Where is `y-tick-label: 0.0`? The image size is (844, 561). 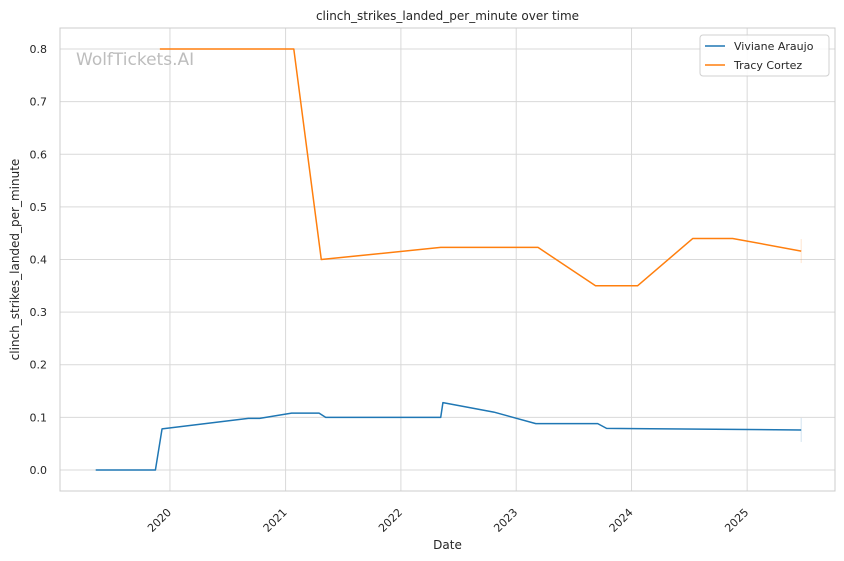 y-tick-label: 0.0 is located at coordinates (39, 470).